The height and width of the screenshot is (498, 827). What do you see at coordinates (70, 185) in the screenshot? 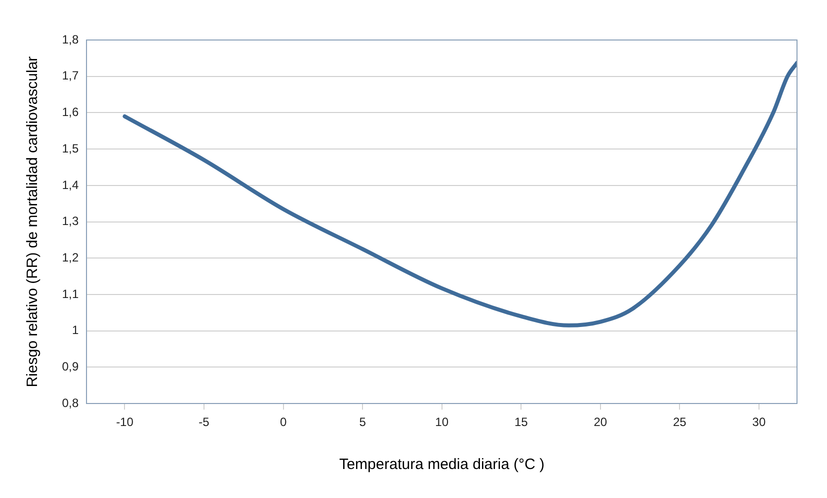
I see `y-tick-label: 1,4` at bounding box center [70, 185].